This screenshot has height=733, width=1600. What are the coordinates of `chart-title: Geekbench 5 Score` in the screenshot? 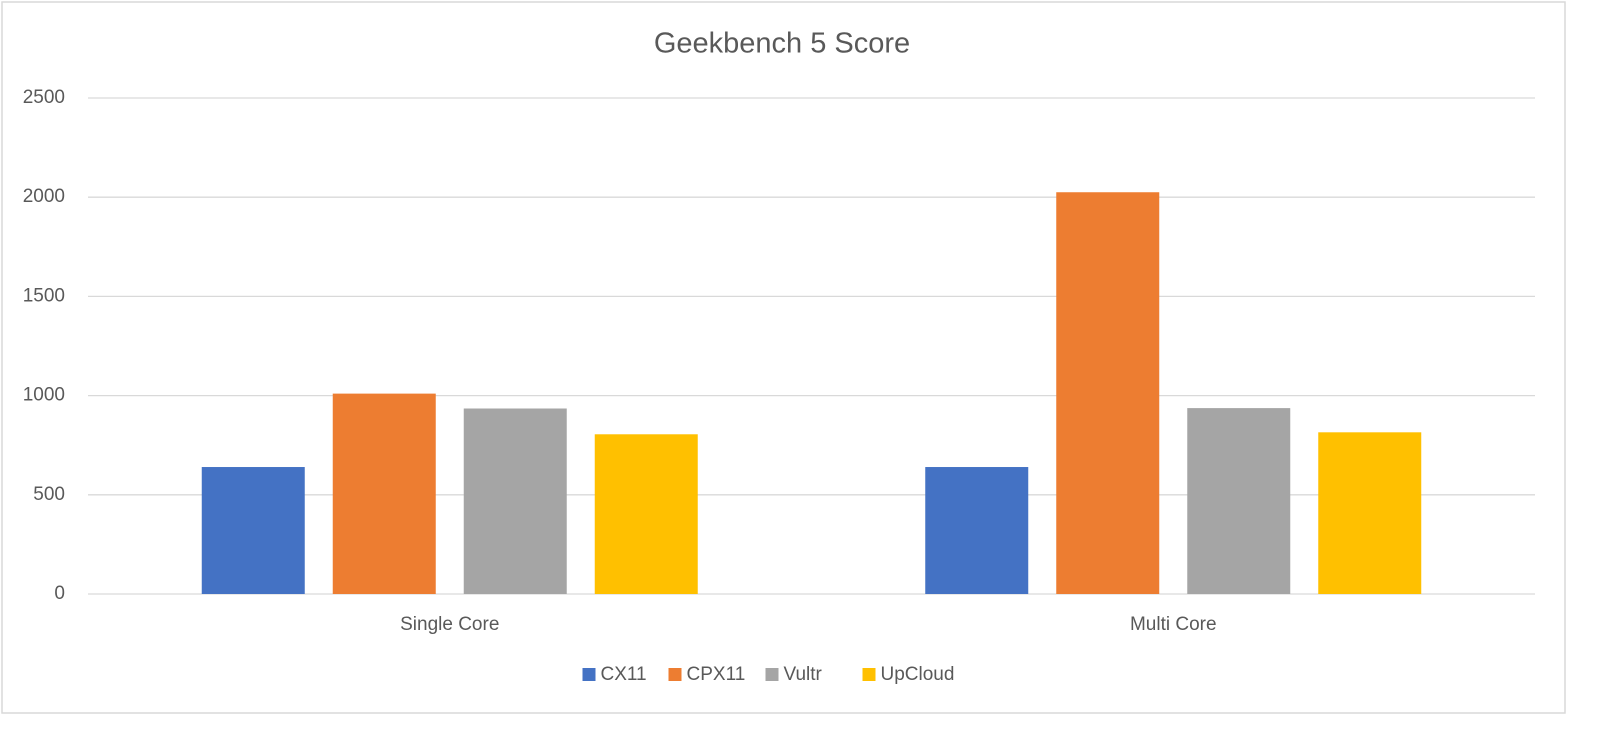 It's located at (782, 44).